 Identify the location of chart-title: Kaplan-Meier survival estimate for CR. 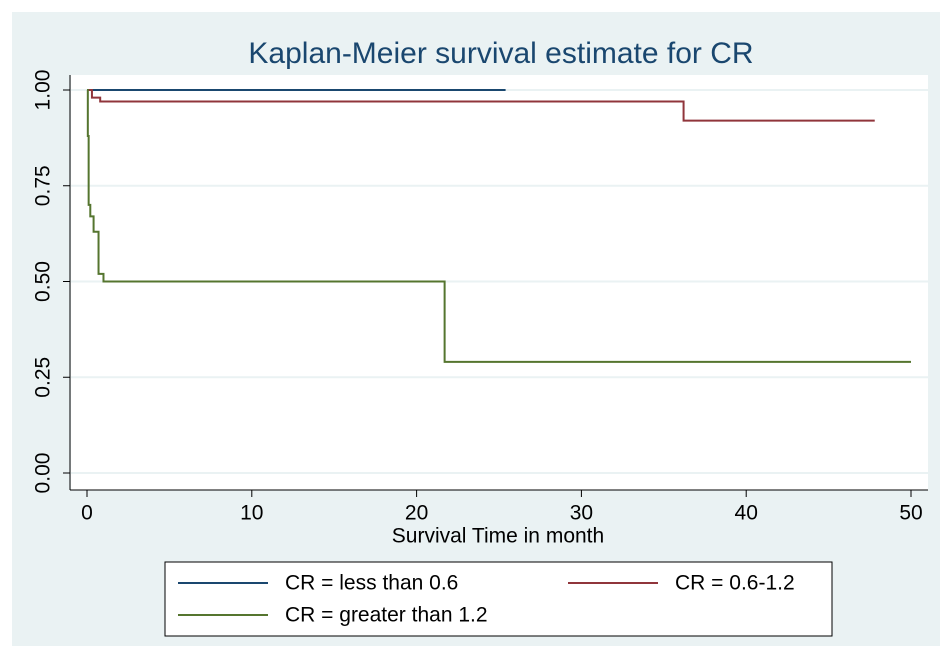
(500, 53).